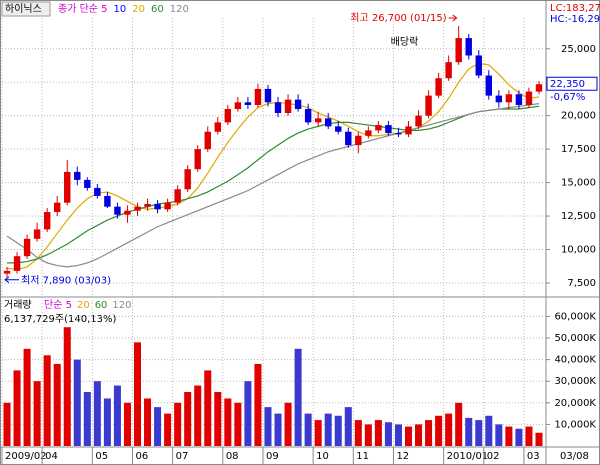 The width and height of the screenshot is (600, 465). What do you see at coordinates (66, 281) in the screenshot?
I see `annotation: 최저 7,890 (03/03)` at bounding box center [66, 281].